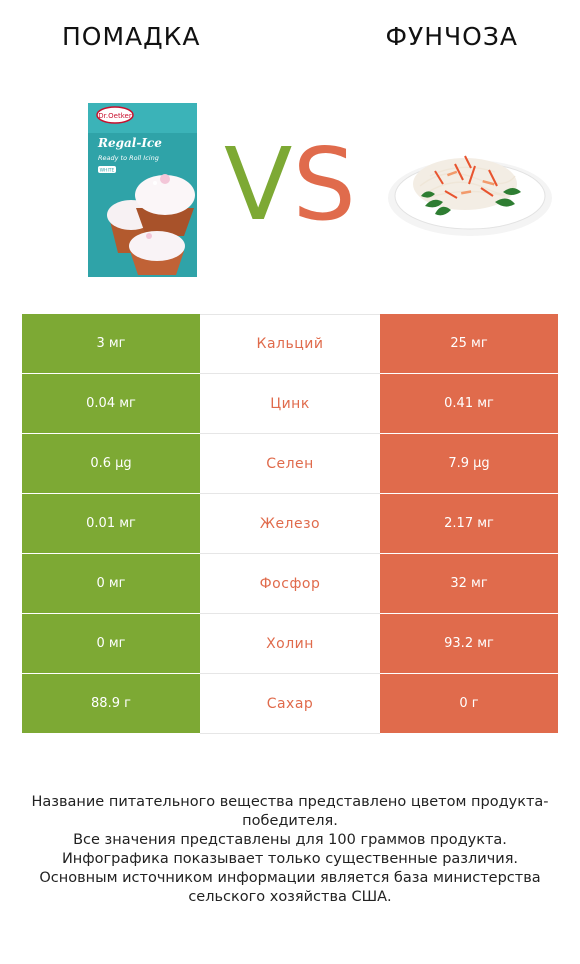  I want to click on table-row: 0.04 мг Цинк 0.41 мг, so click(290, 404).